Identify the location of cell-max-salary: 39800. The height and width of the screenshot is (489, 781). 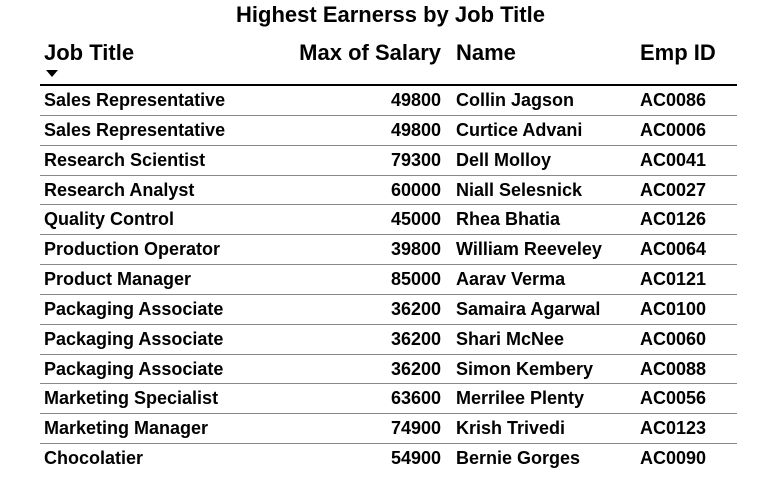
(415, 249).